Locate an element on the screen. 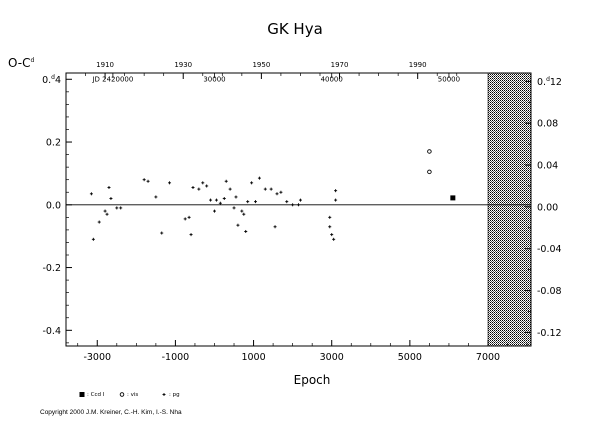  y-tick-label: 0.0 is located at coordinates (53, 205).